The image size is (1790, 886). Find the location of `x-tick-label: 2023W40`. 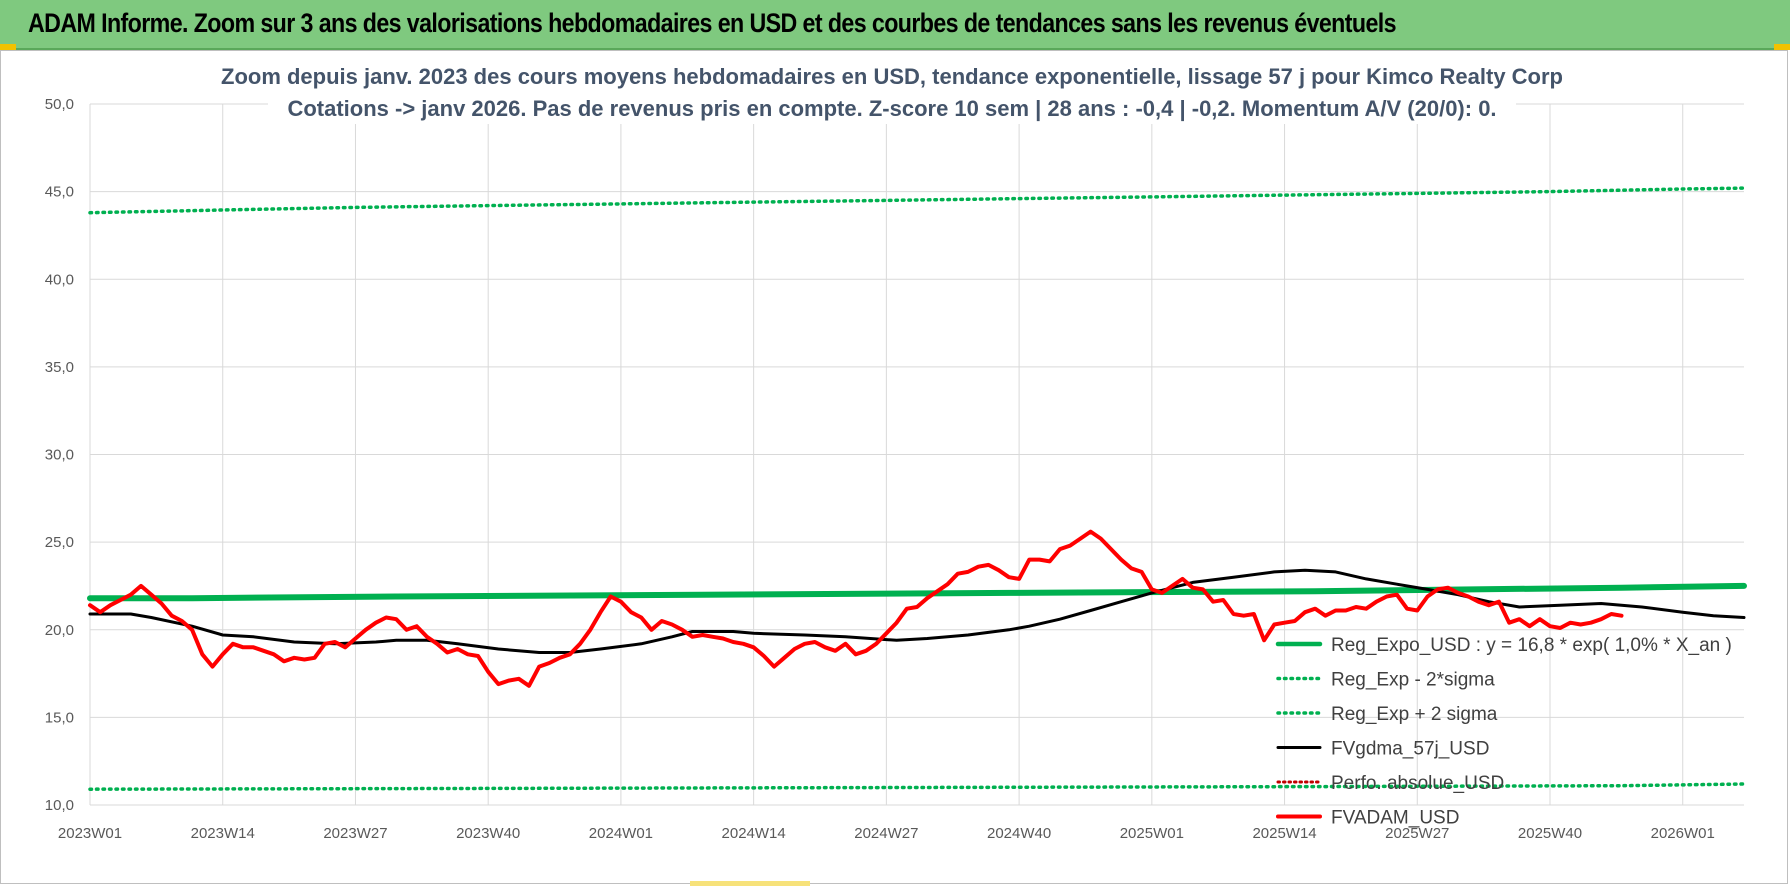

x-tick-label: 2023W40 is located at coordinates (488, 833).